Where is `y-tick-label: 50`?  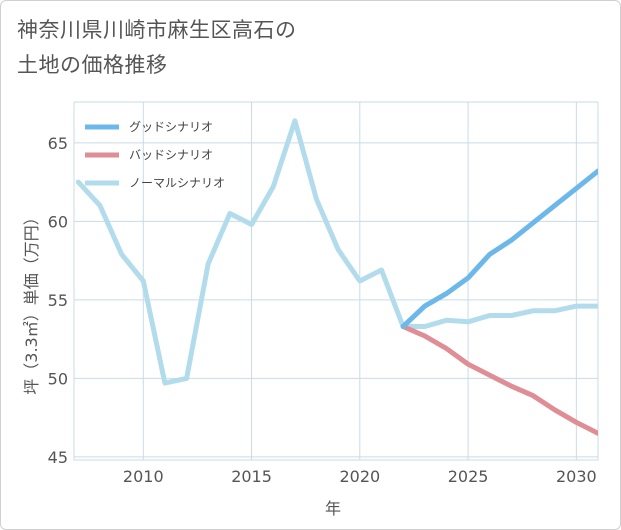 y-tick-label: 50 is located at coordinates (58, 378).